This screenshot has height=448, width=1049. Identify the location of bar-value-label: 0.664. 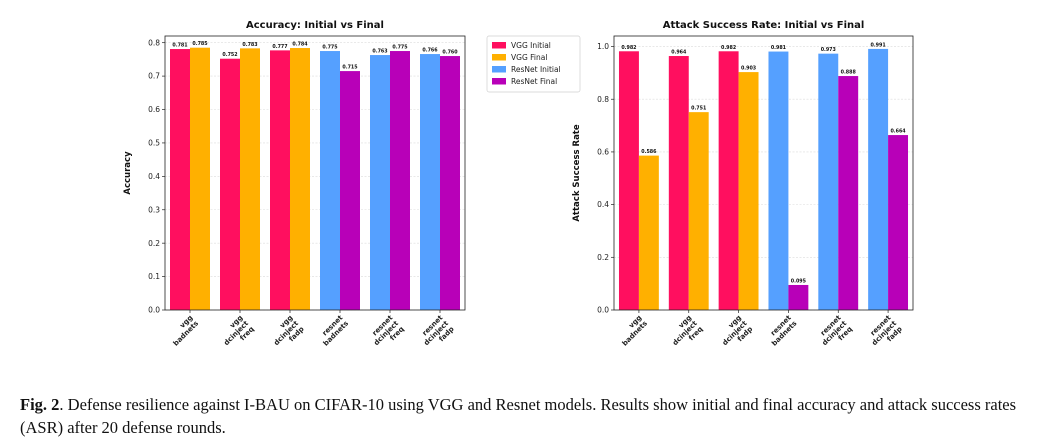
(898, 132).